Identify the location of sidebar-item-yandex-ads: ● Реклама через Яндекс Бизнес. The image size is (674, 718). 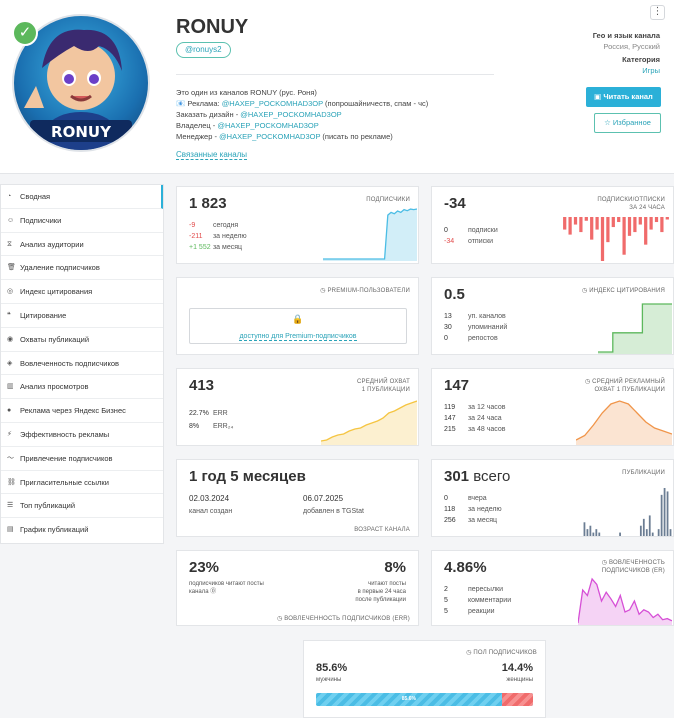
(82, 411).